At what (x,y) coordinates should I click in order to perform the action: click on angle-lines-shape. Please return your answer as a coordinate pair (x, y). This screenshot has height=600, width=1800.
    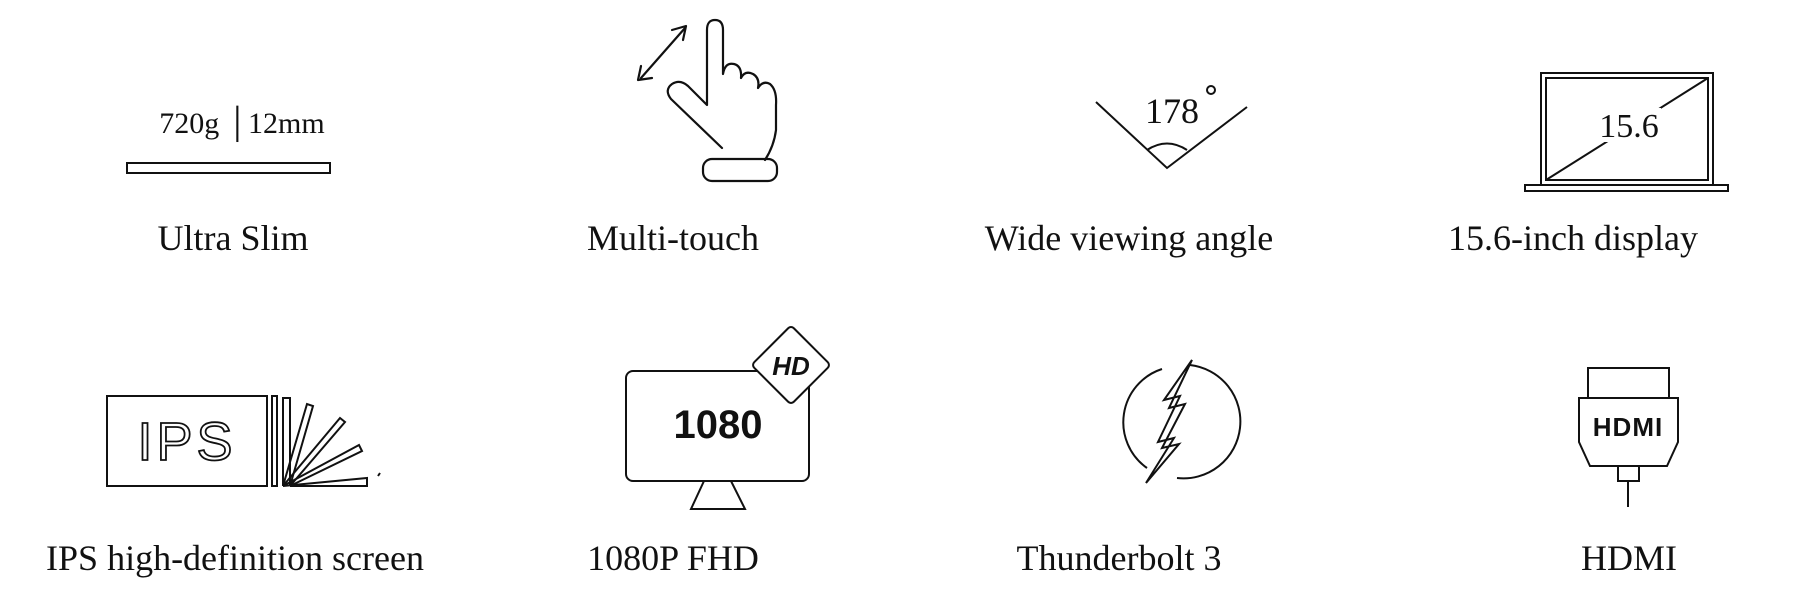
    Looking at the image, I should click on (1171, 135).